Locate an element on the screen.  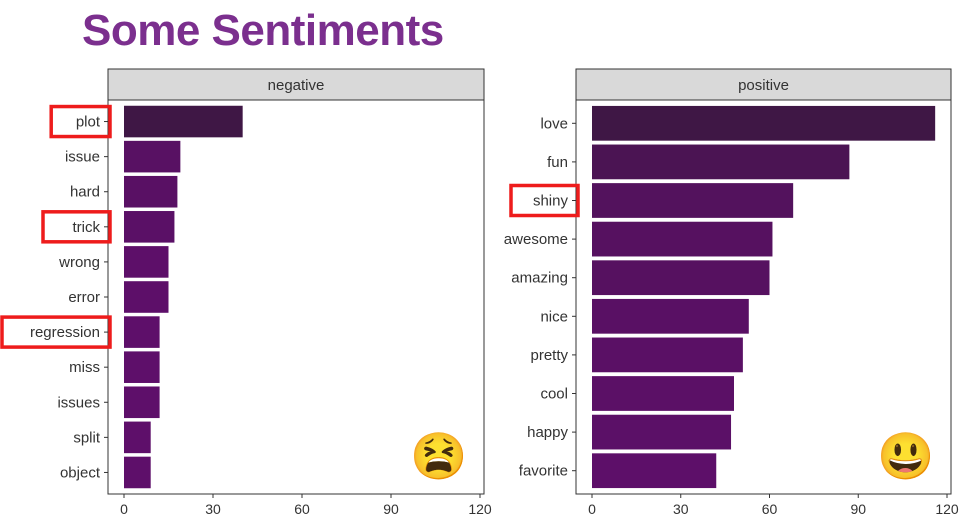
y-tick-label-pretty: pretty is located at coordinates (549, 355).